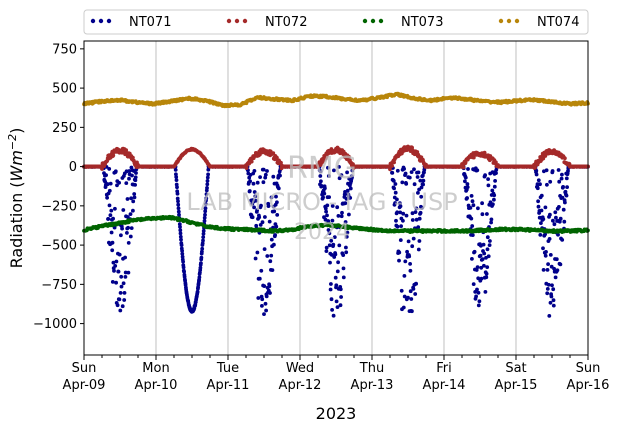 Image resolution: width=621 pixels, height=434 pixels. I want to click on x-tick-label: Mon, so click(155, 368).